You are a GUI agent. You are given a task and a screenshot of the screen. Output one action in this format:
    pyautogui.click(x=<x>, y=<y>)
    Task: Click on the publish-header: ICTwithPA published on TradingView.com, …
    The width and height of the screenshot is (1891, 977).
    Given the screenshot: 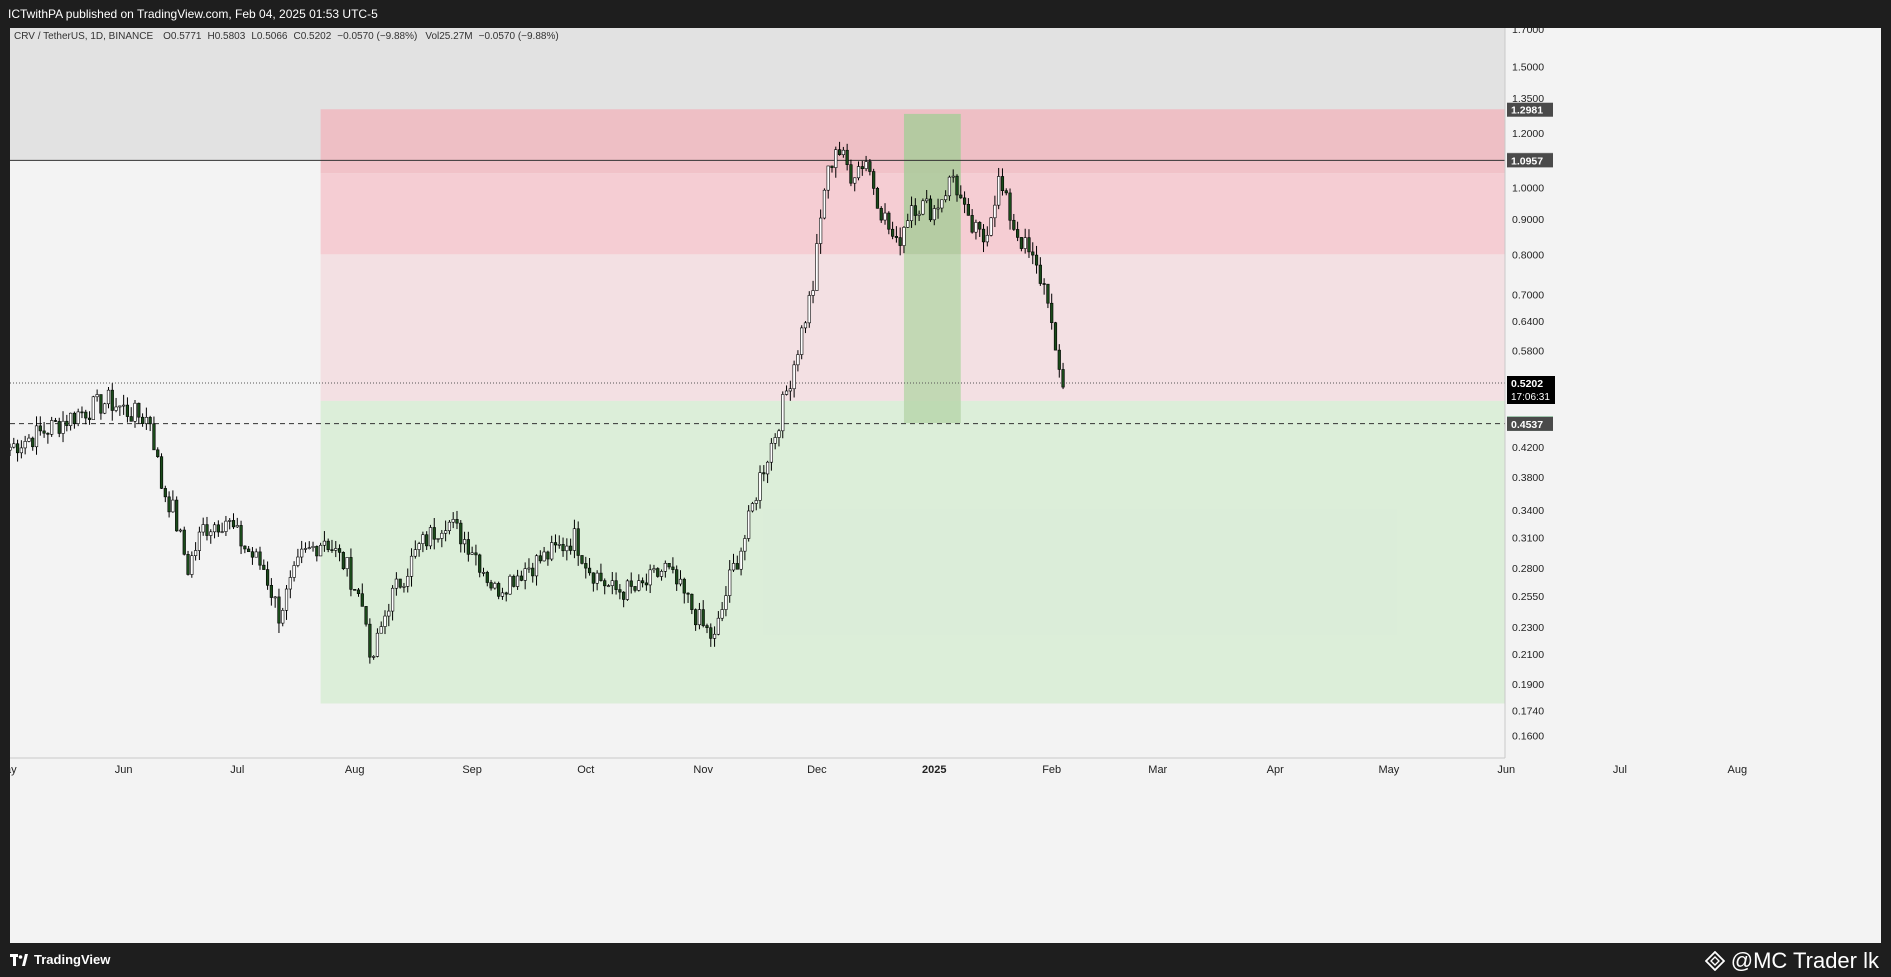 What is the action you would take?
    pyautogui.click(x=945, y=14)
    